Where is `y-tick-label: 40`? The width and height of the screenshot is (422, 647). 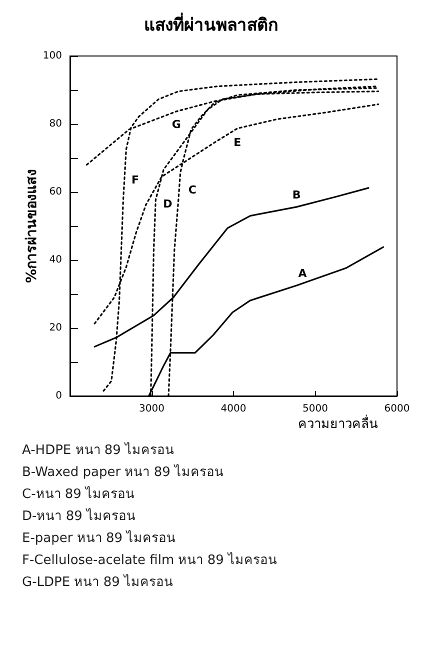
y-tick-label: 40 is located at coordinates (55, 260).